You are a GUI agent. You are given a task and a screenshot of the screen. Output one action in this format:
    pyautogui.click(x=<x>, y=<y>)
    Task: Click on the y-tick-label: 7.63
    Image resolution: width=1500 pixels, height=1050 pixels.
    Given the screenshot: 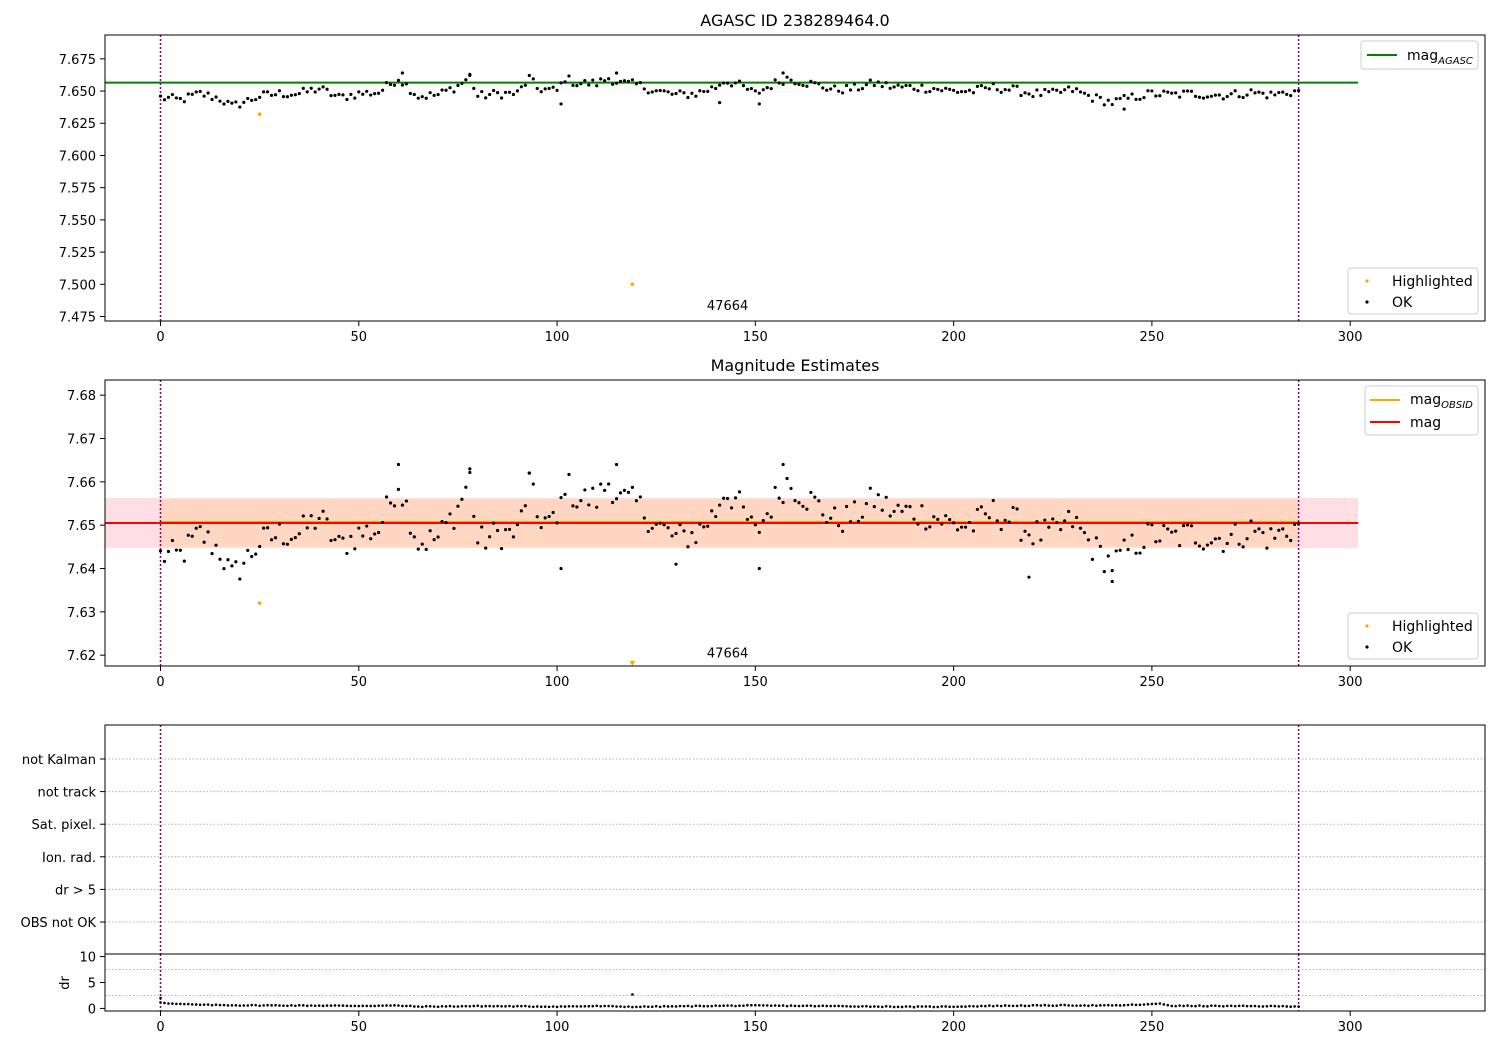 What is the action you would take?
    pyautogui.click(x=81, y=613)
    